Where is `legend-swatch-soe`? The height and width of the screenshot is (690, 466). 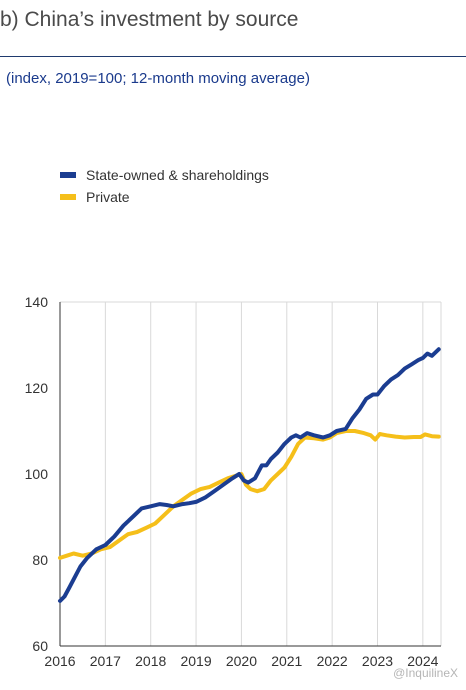
legend-swatch-soe is located at coordinates (68, 175).